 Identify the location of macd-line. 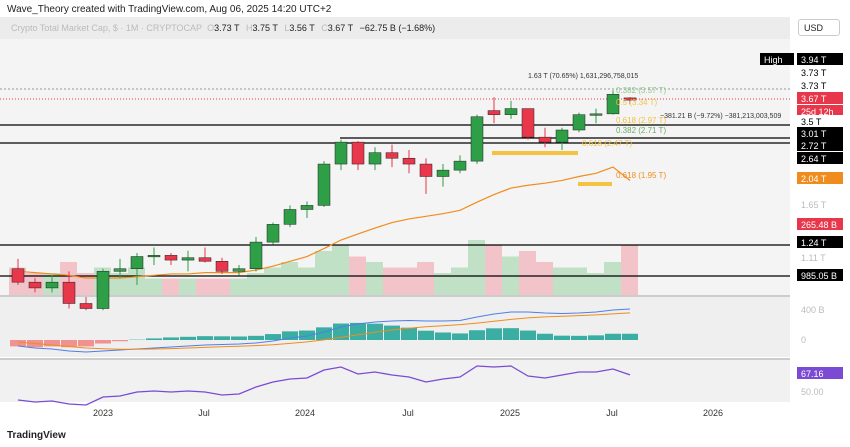
(324, 330).